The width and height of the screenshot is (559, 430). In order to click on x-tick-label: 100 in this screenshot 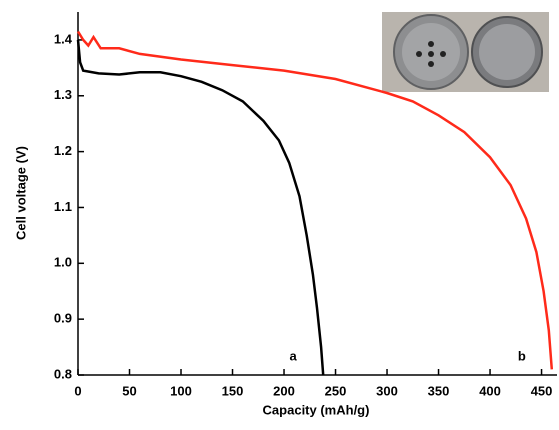, I will do `click(181, 390)`.